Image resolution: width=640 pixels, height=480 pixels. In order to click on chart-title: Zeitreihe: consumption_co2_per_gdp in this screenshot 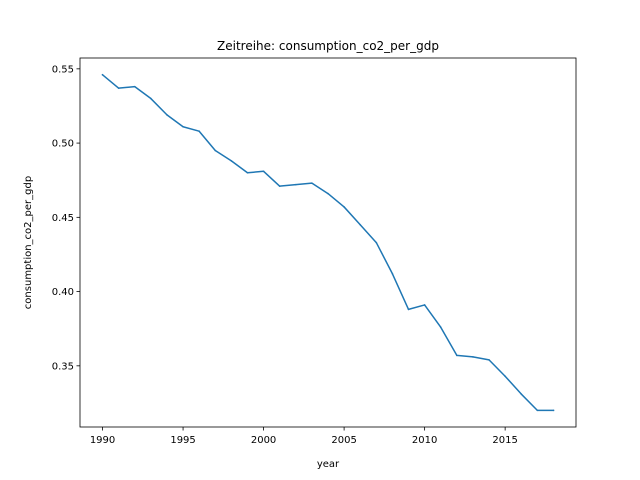, I will do `click(328, 46)`.